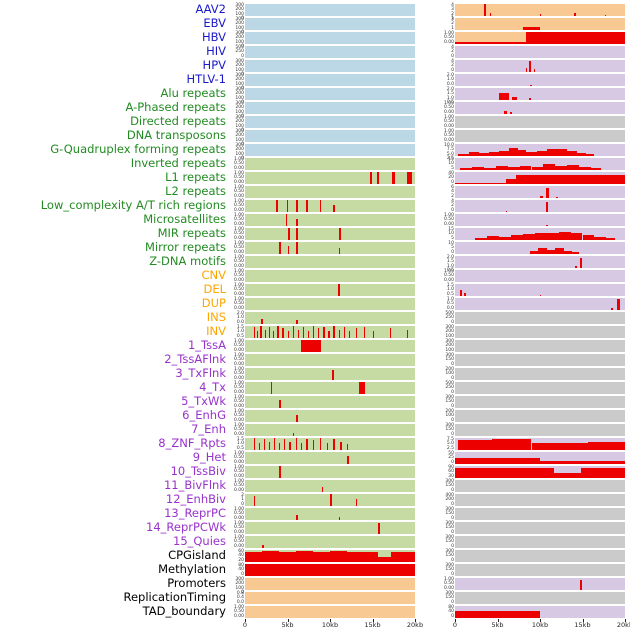 The width and height of the screenshot is (630, 632). Describe the element at coordinates (451, 243) in the screenshot. I see `y-tick-label: 10` at that location.